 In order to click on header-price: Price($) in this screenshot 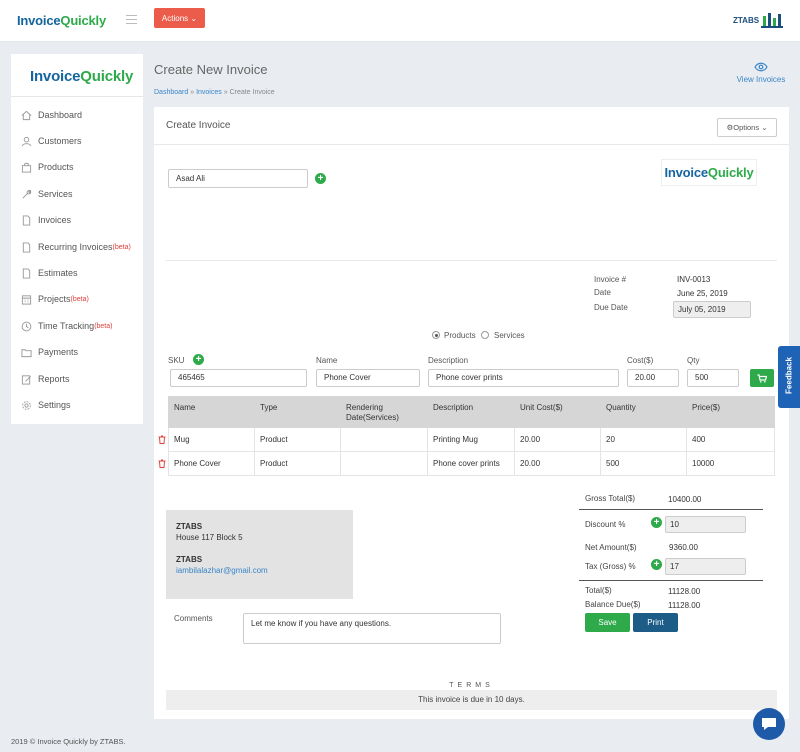, I will do `click(706, 407)`.